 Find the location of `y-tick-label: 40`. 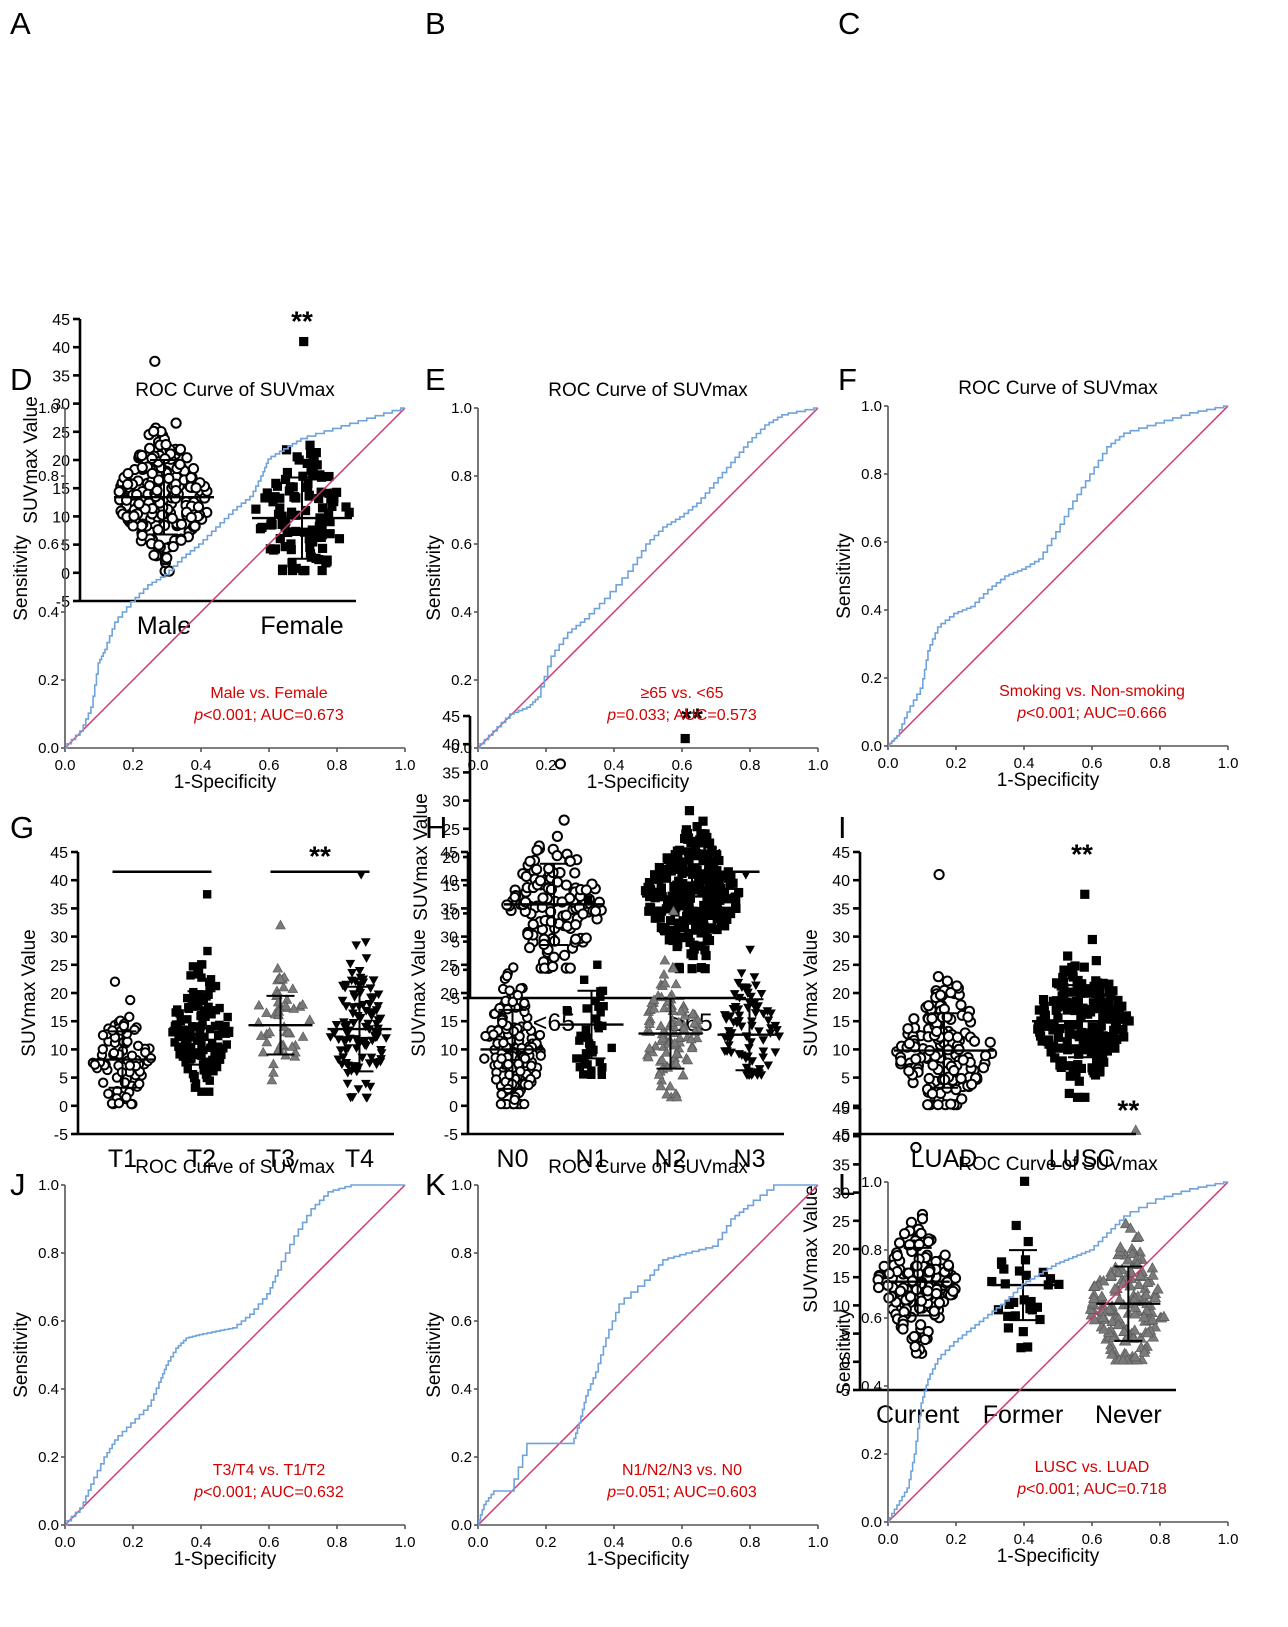

y-tick-label: 40 is located at coordinates (449, 881).